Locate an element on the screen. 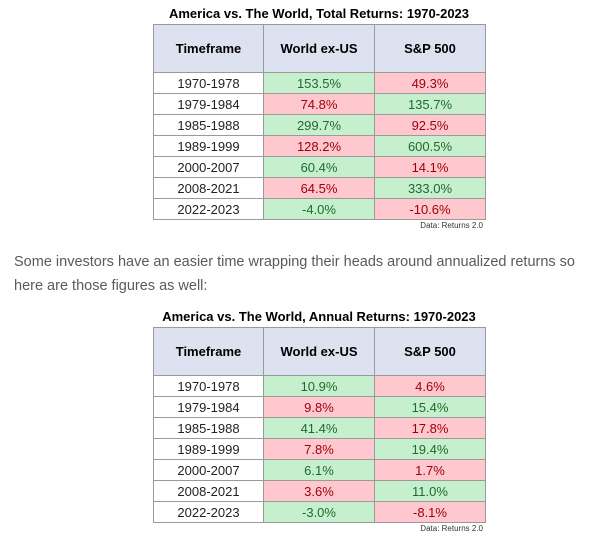  sp500-return-cell: 333.0% is located at coordinates (430, 188).